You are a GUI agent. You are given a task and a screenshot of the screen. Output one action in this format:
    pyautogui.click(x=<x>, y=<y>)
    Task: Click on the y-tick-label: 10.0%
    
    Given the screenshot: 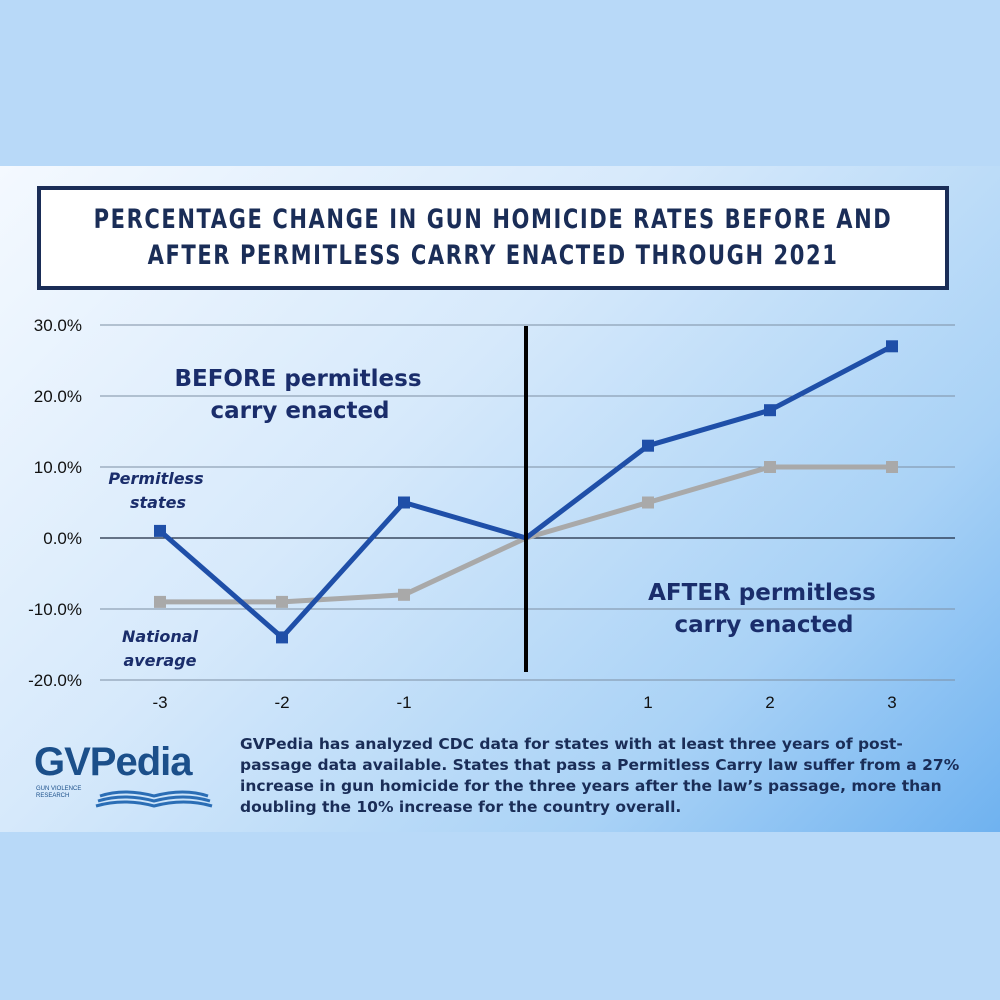 What is the action you would take?
    pyautogui.click(x=58, y=467)
    